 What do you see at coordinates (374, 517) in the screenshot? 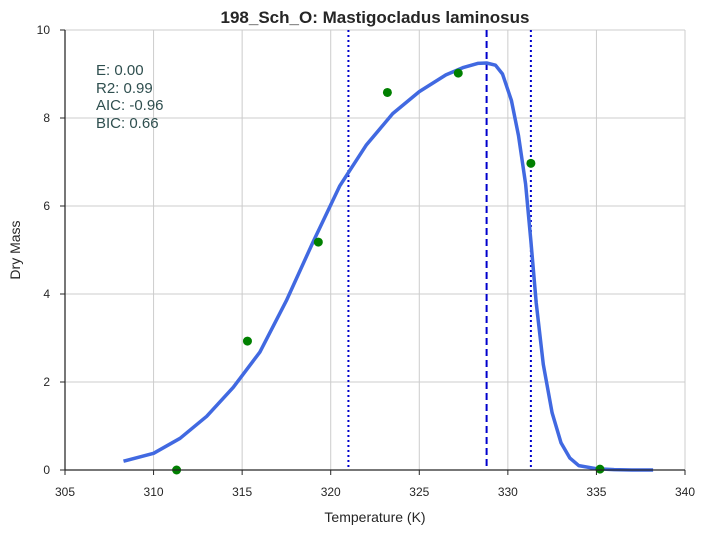
I see `x-axis-label: Temperature (K)` at bounding box center [374, 517].